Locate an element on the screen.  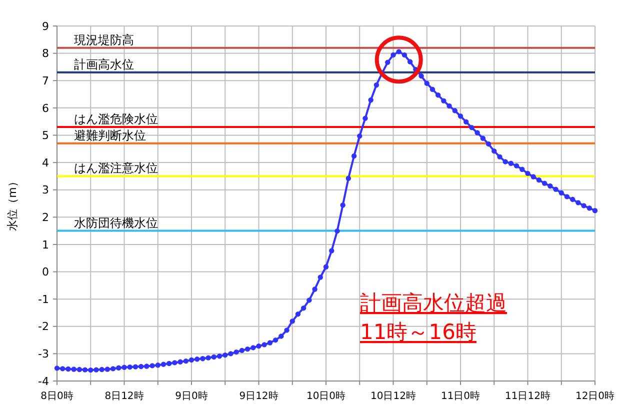
y-tick-label: 8 is located at coordinates (45, 53).